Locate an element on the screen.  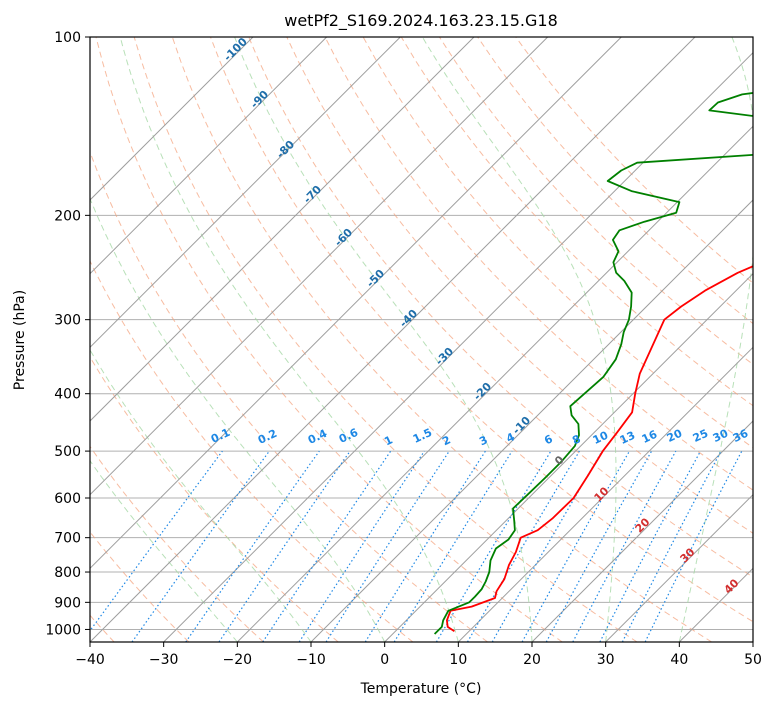
y-axis-ticks: 100 200 300 400 500 600 700 800 900 1000 is located at coordinates (67, 334).